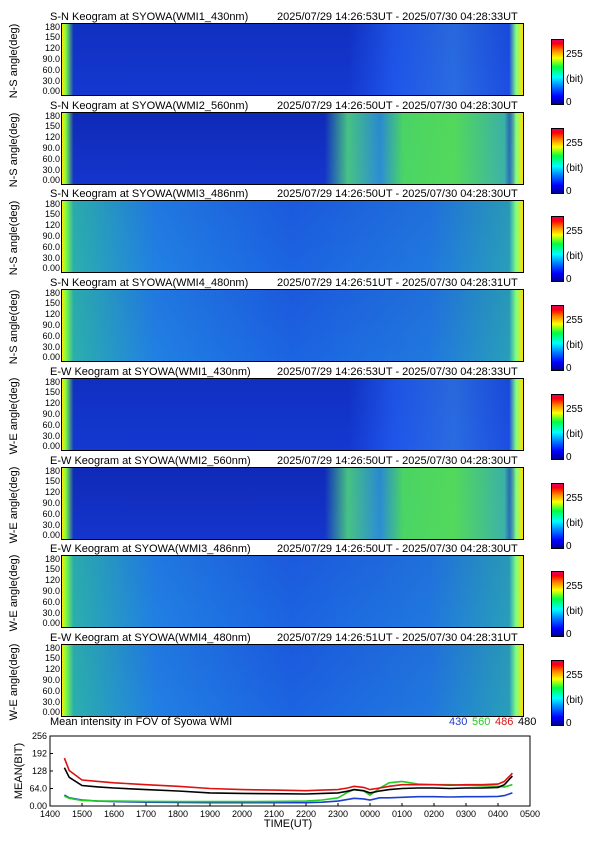 The image size is (595, 842). Describe the element at coordinates (141, 722) in the screenshot. I see `chart-title: Mean intensity in FOV of Syowa WMI` at that location.